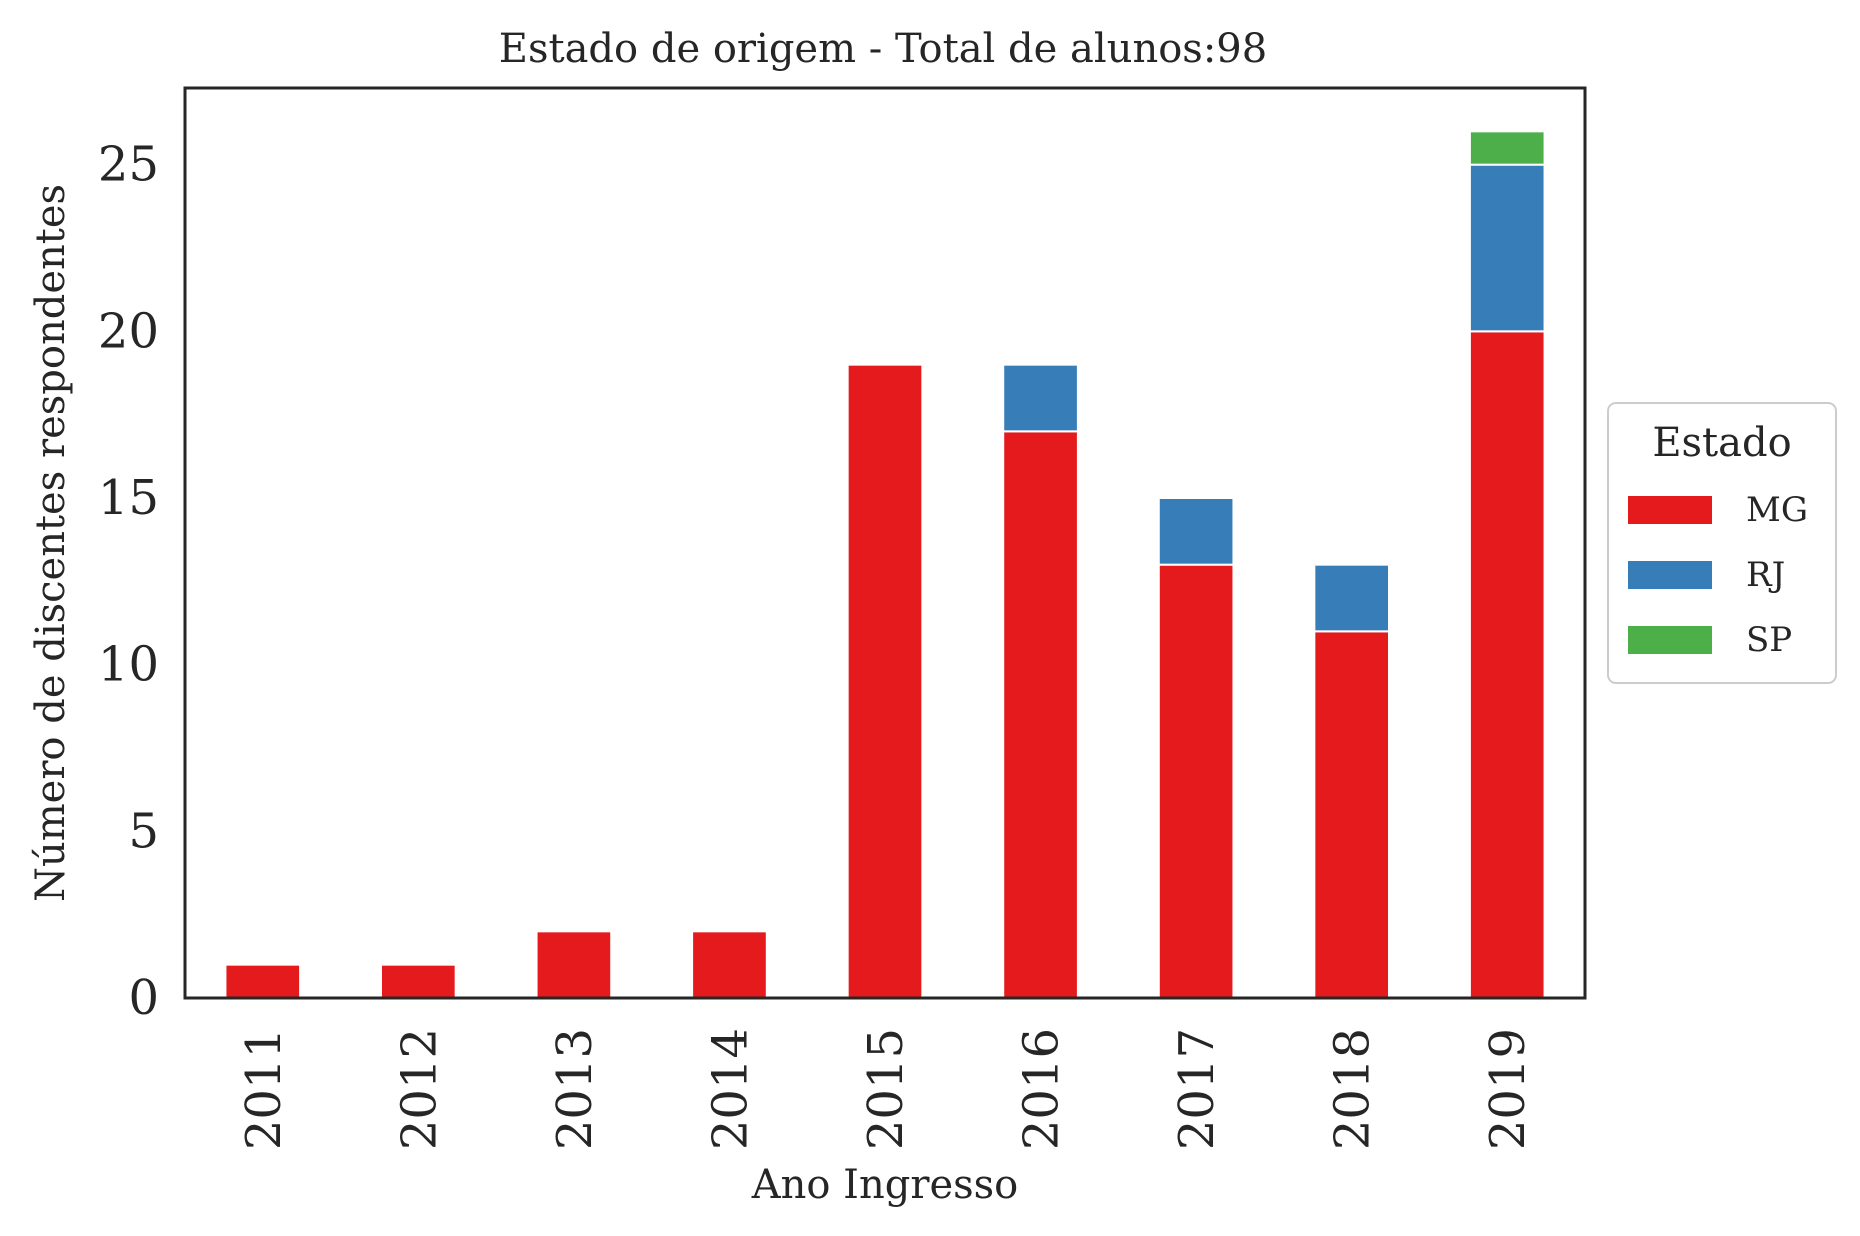  What do you see at coordinates (128, 581) in the screenshot?
I see `y-axis-ticks: 0 5 10 15 20 25` at bounding box center [128, 581].